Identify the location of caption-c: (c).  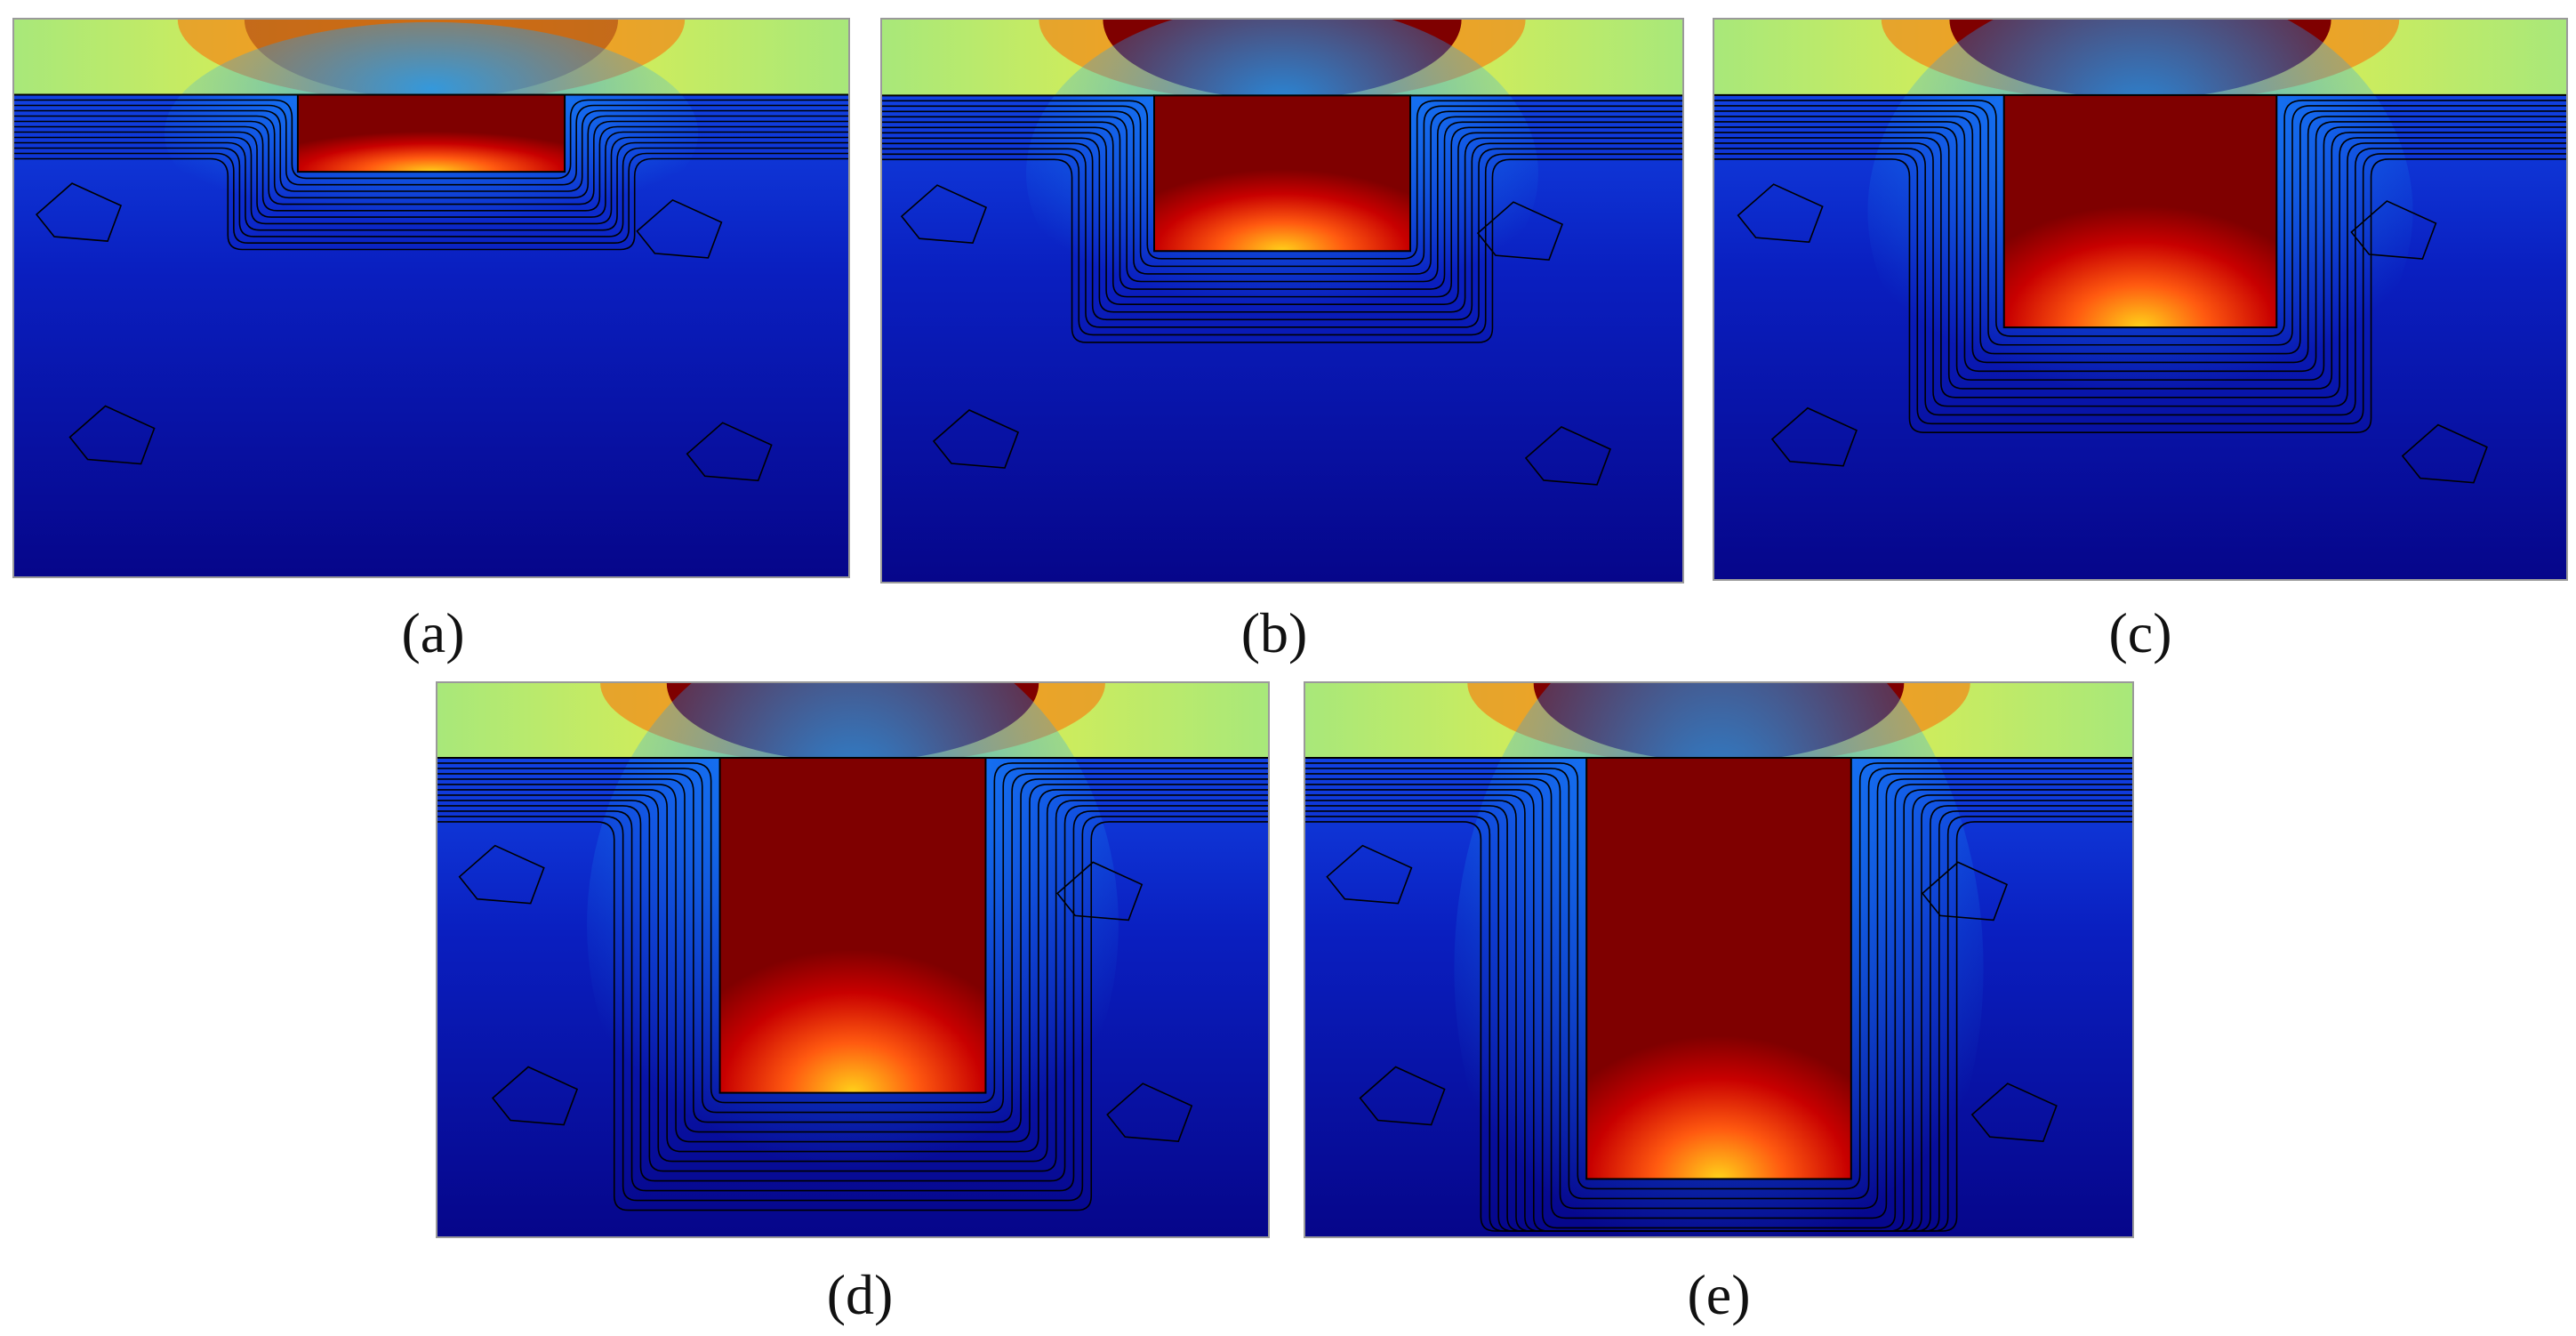
(2140, 632).